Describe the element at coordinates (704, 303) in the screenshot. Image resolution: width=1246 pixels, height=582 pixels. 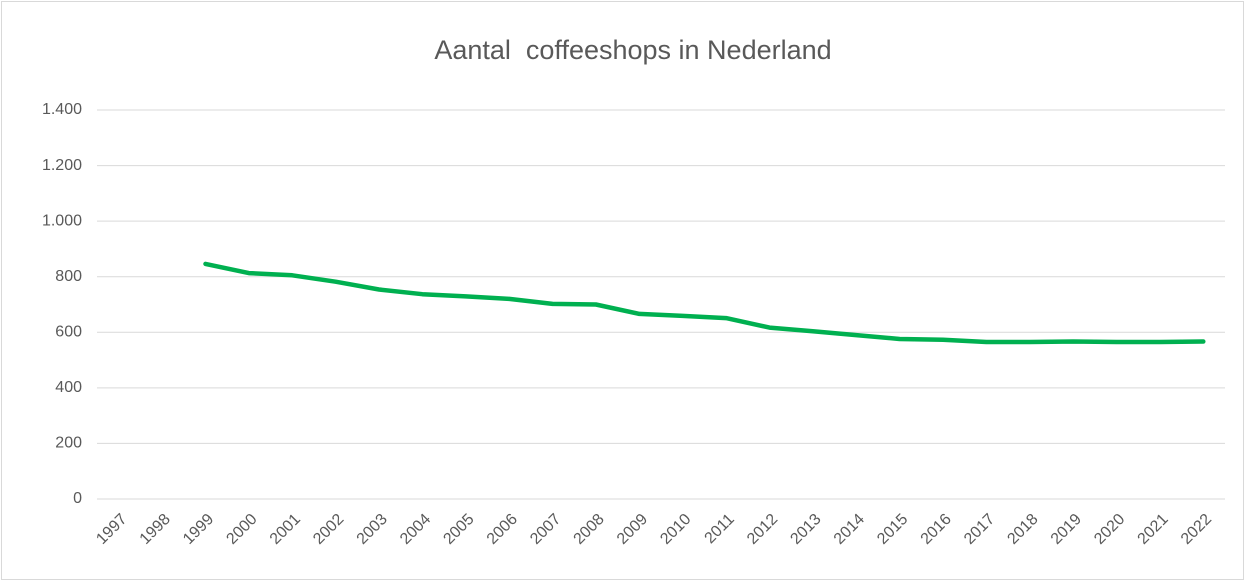
I see `data-line` at that location.